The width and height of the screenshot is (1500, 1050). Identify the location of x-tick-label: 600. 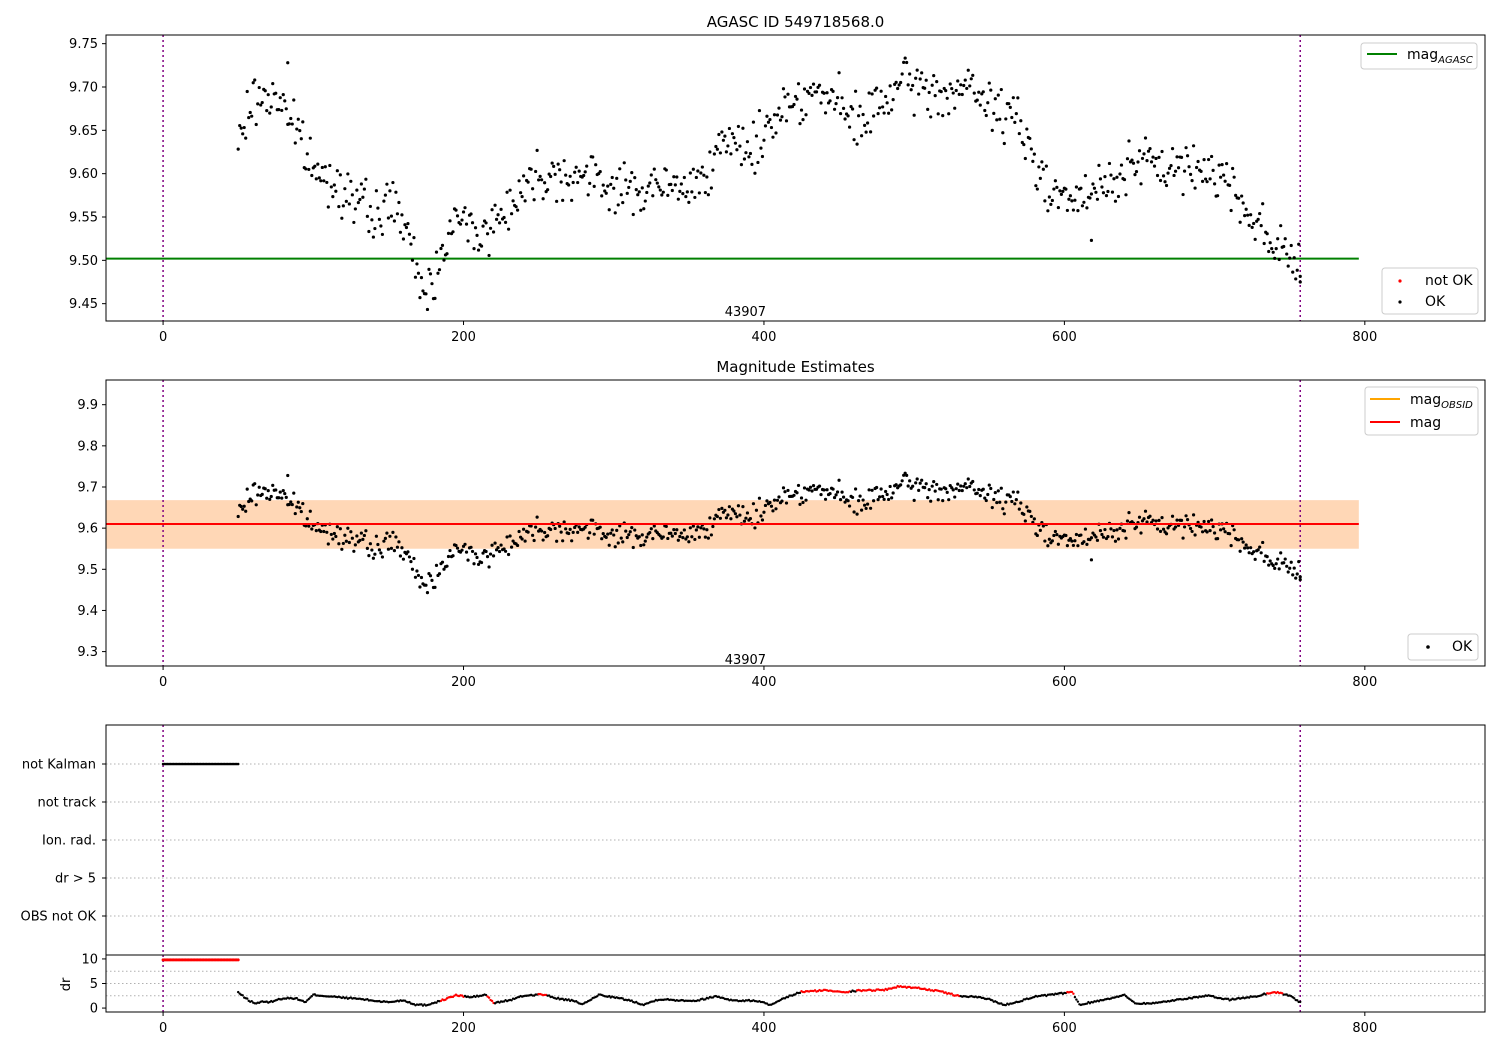
(1064, 1028).